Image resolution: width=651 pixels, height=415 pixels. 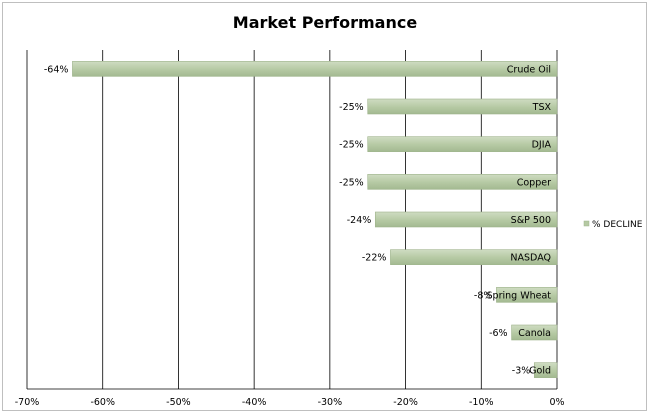 What do you see at coordinates (330, 402) in the screenshot?
I see `x-tick-label: -30%` at bounding box center [330, 402].